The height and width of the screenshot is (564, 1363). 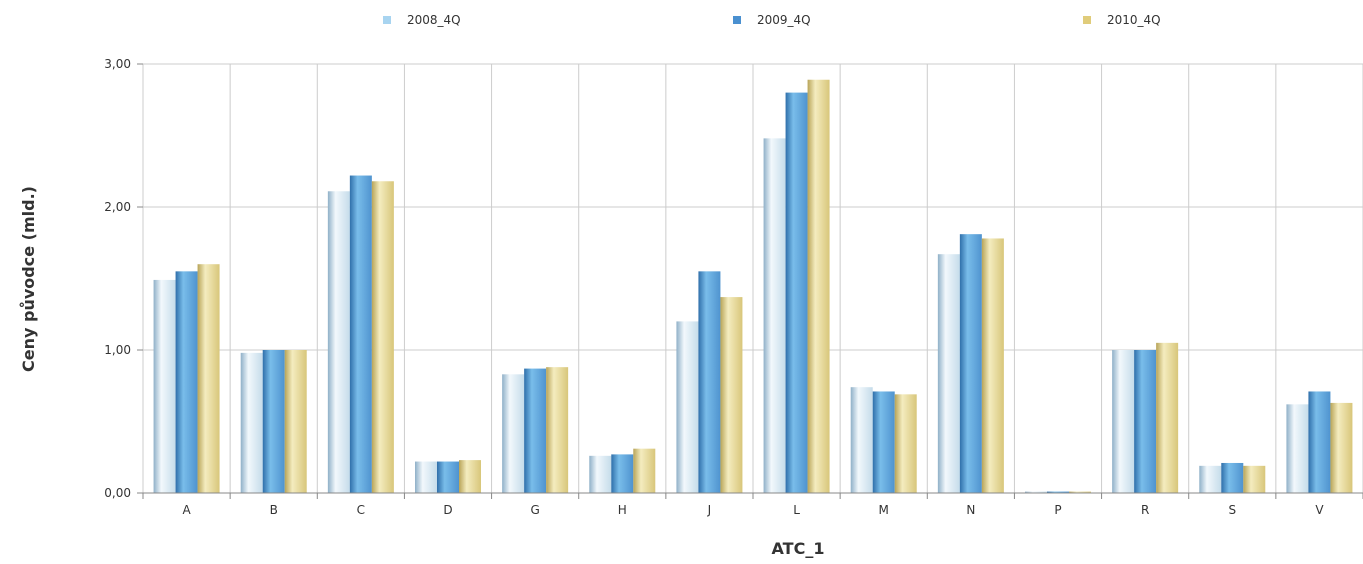 I want to click on legend-swatch-2009_4Q, so click(x=737, y=20).